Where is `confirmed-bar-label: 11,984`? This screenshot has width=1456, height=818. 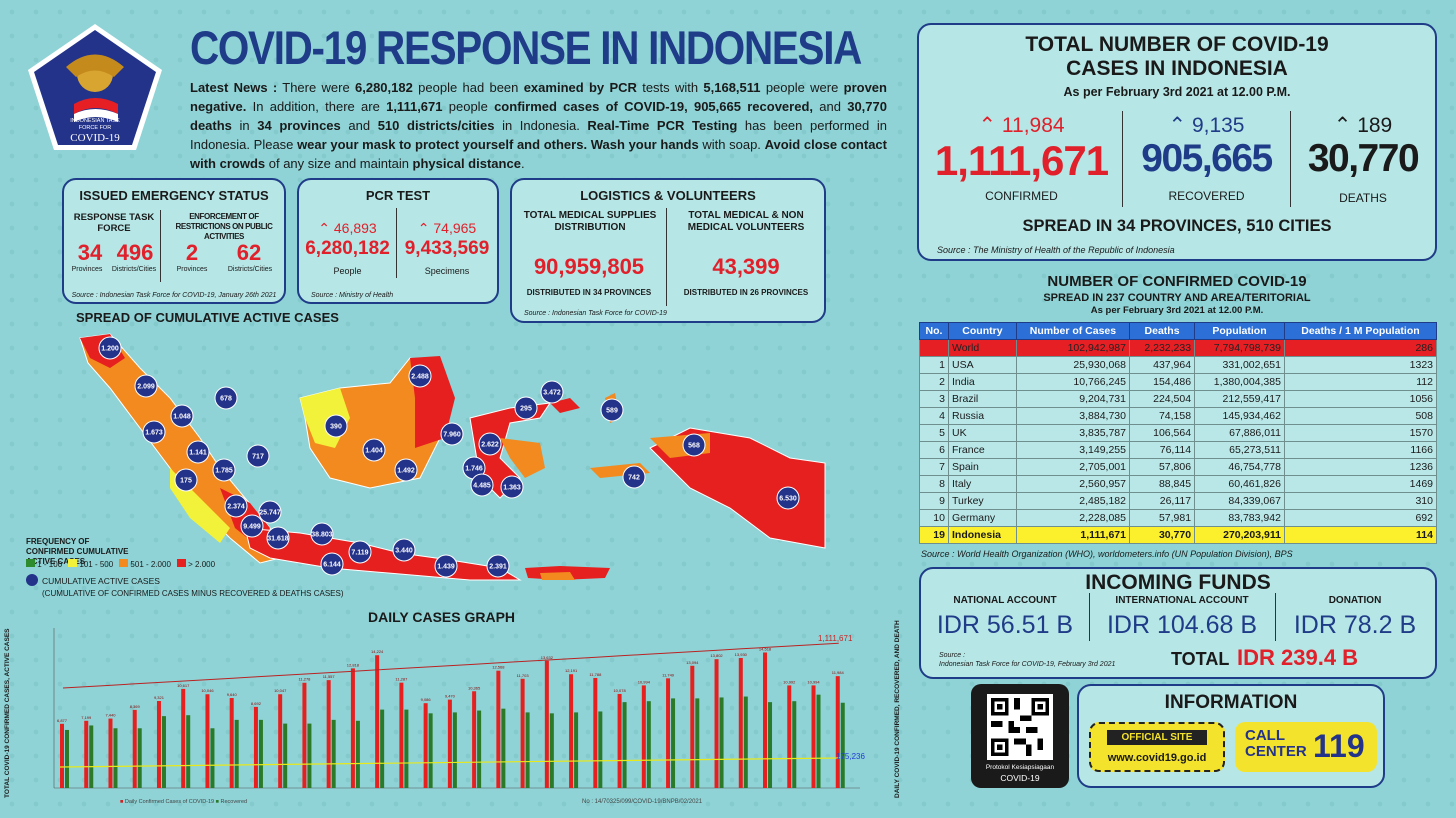 confirmed-bar-label: 11,984 is located at coordinates (838, 672).